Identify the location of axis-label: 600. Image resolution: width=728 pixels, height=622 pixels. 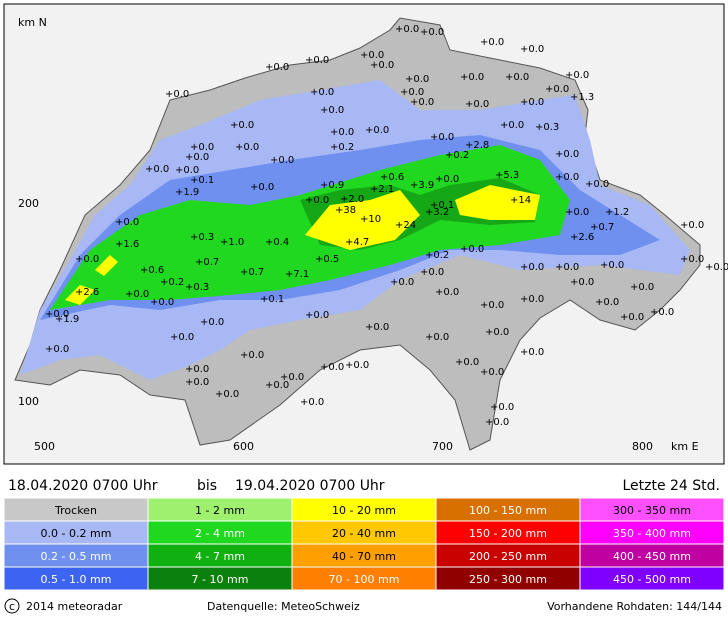
(243, 446).